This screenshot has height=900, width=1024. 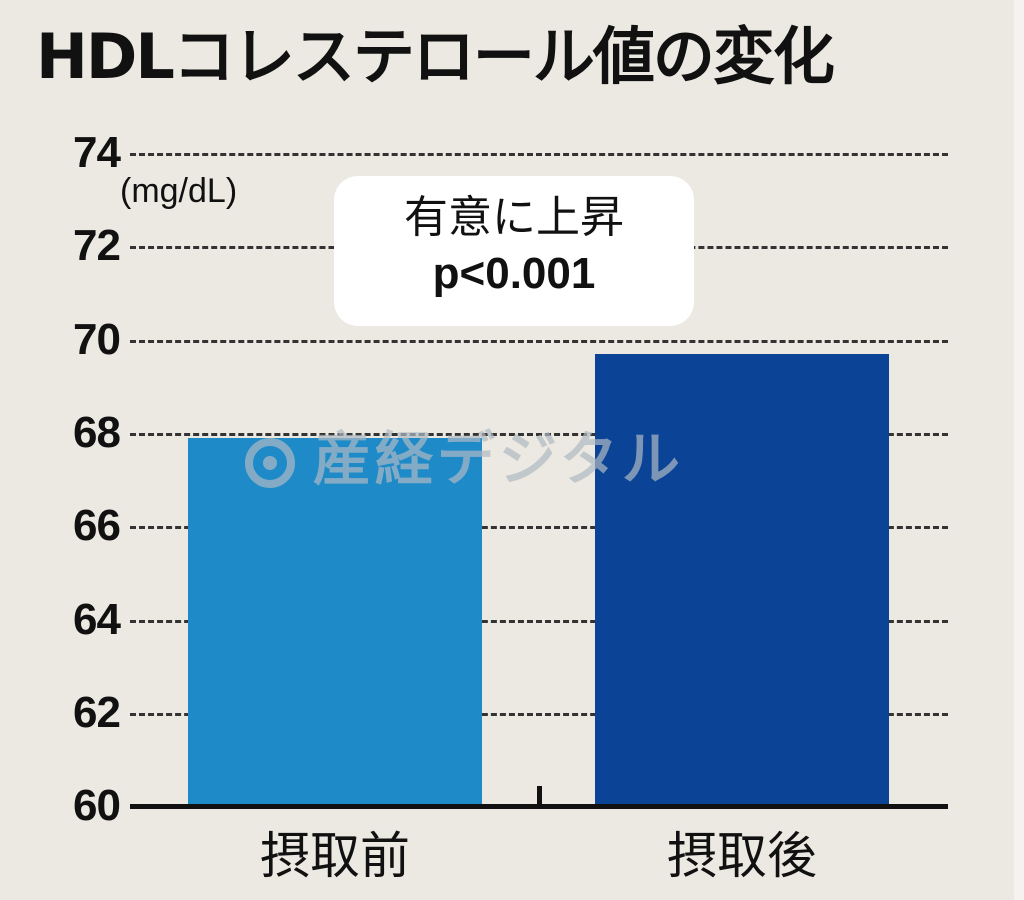 I want to click on y-tick-label: 68, so click(x=97, y=432).